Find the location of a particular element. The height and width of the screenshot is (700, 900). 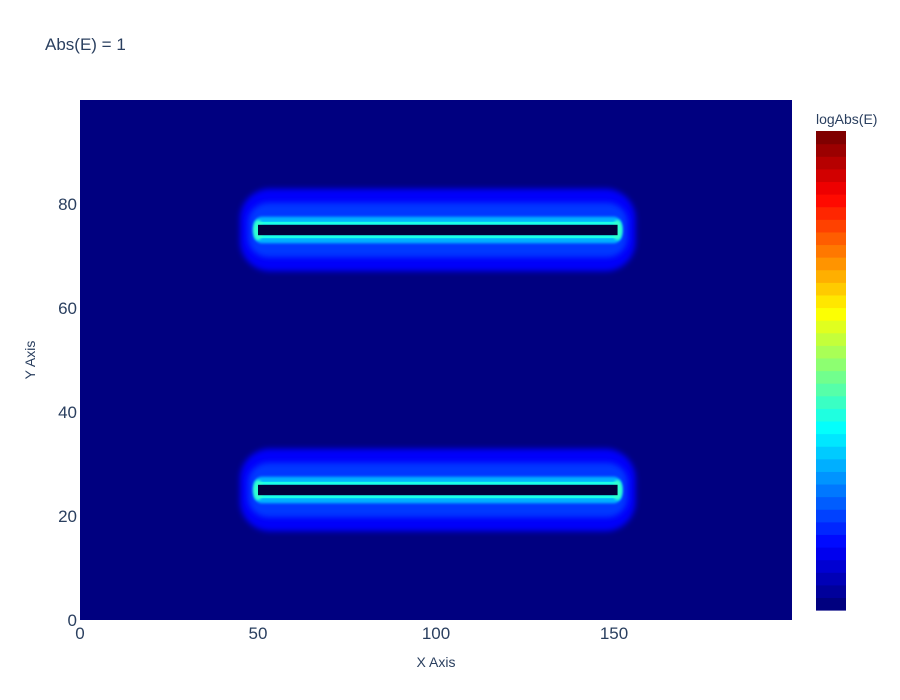

y-tick-label: 60 is located at coordinates (67, 308).